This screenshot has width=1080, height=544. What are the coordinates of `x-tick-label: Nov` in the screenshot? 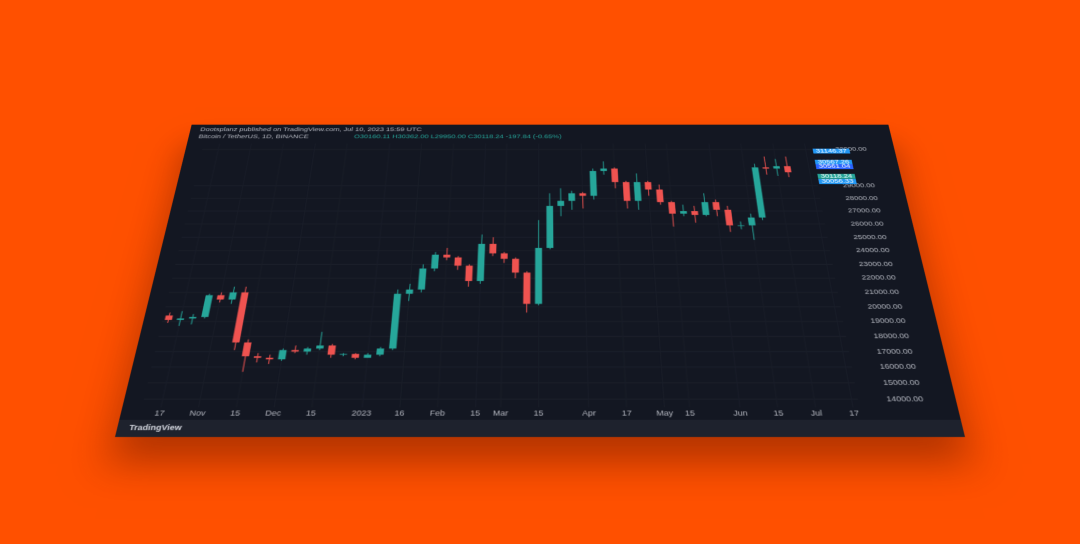 It's located at (198, 413).